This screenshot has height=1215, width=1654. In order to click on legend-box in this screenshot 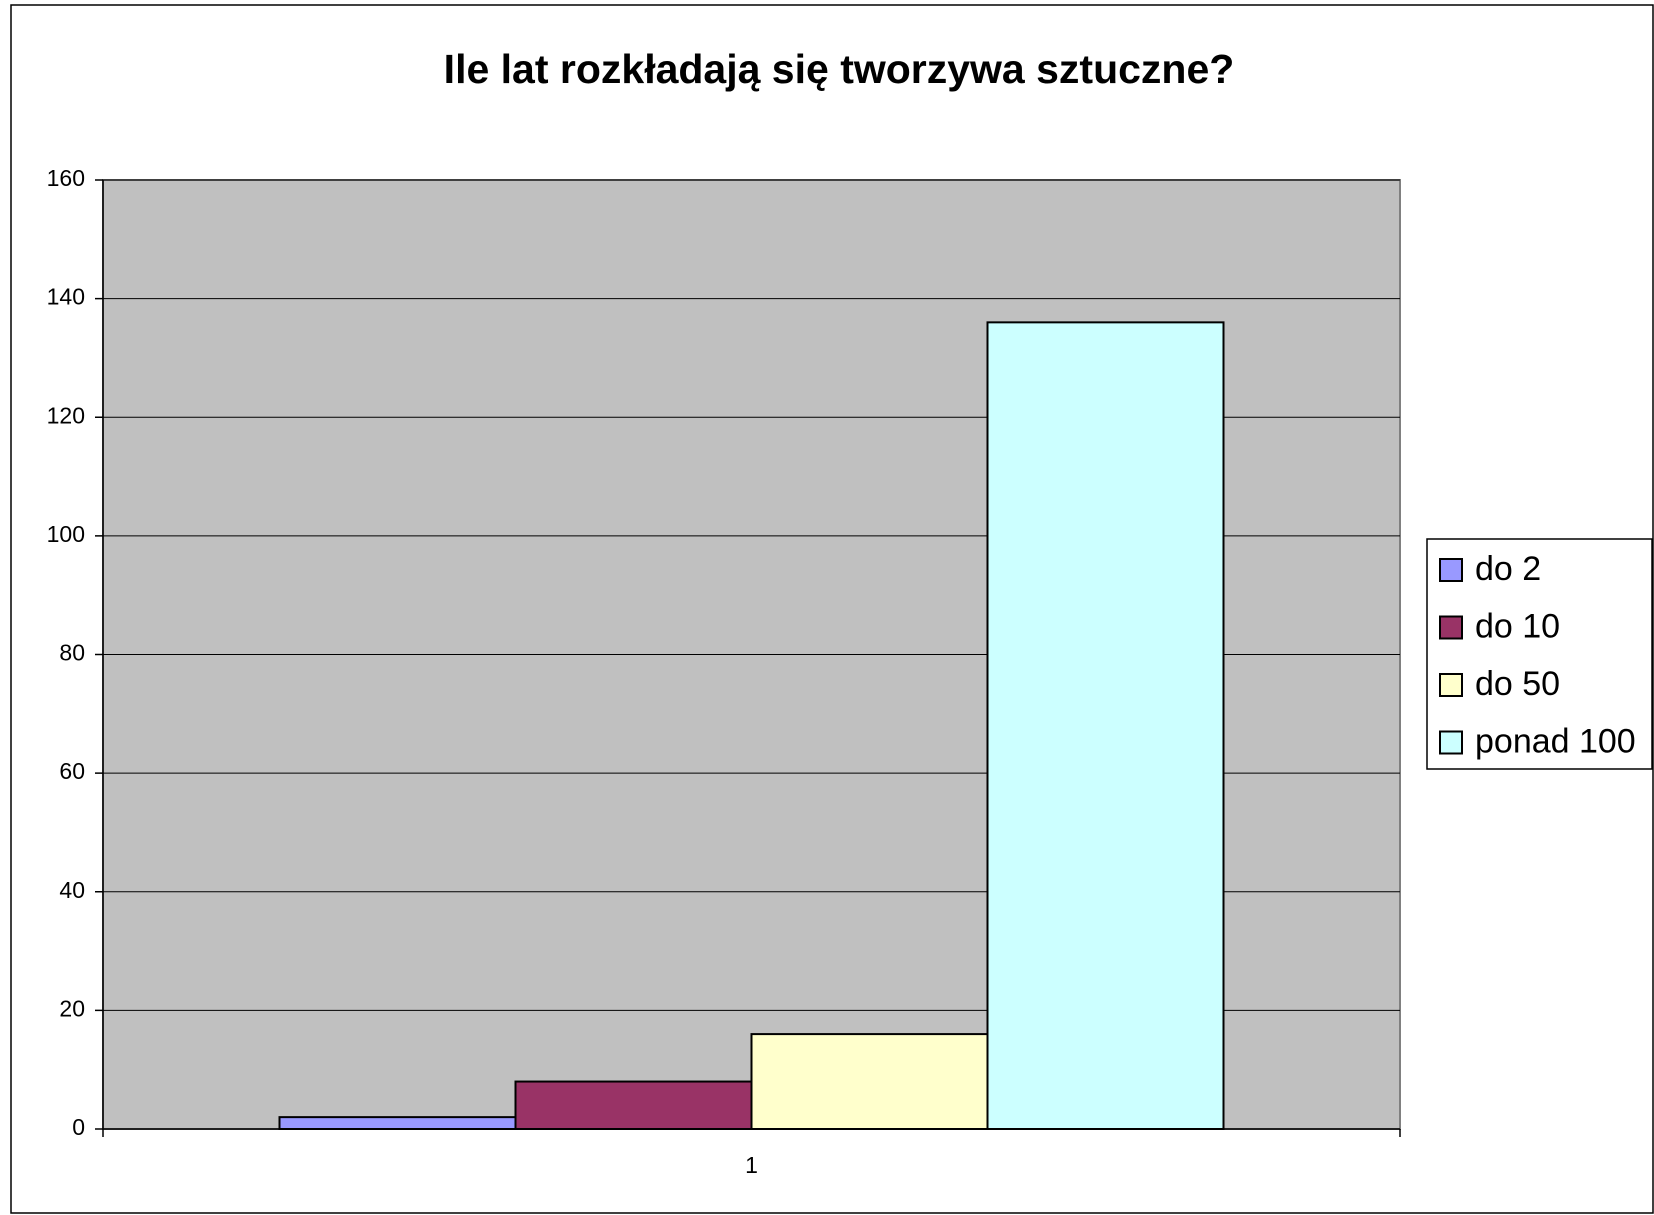, I will do `click(1539, 654)`.